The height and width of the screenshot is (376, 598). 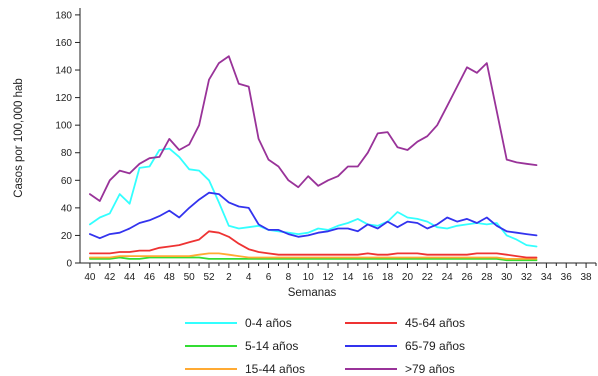 I want to click on x-tick-label: 20, so click(x=408, y=277).